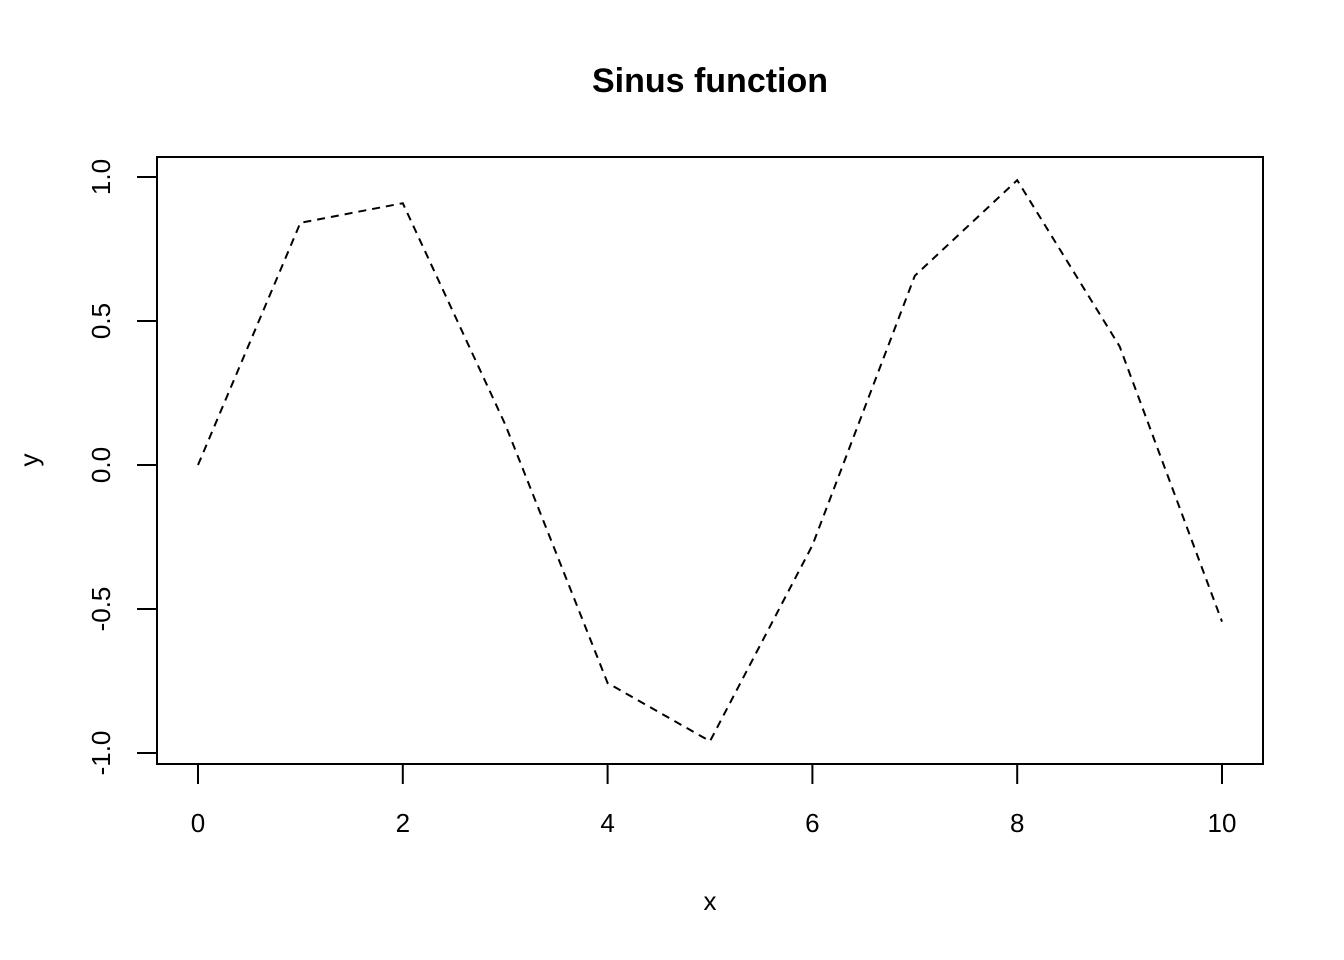 This screenshot has height=960, width=1344. What do you see at coordinates (198, 823) in the screenshot?
I see `x-tick-label: 0` at bounding box center [198, 823].